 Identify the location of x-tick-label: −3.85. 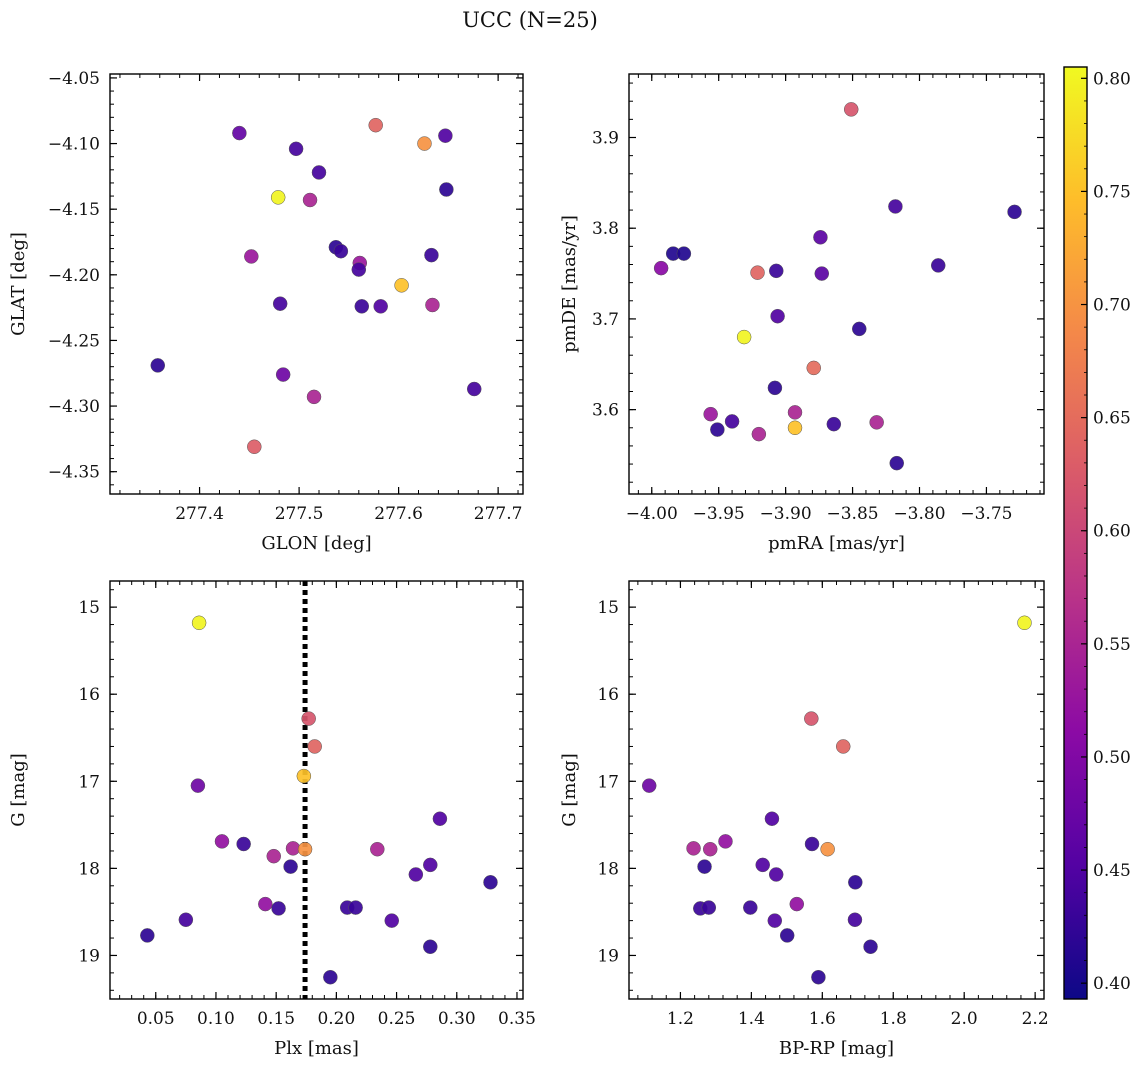
(853, 514).